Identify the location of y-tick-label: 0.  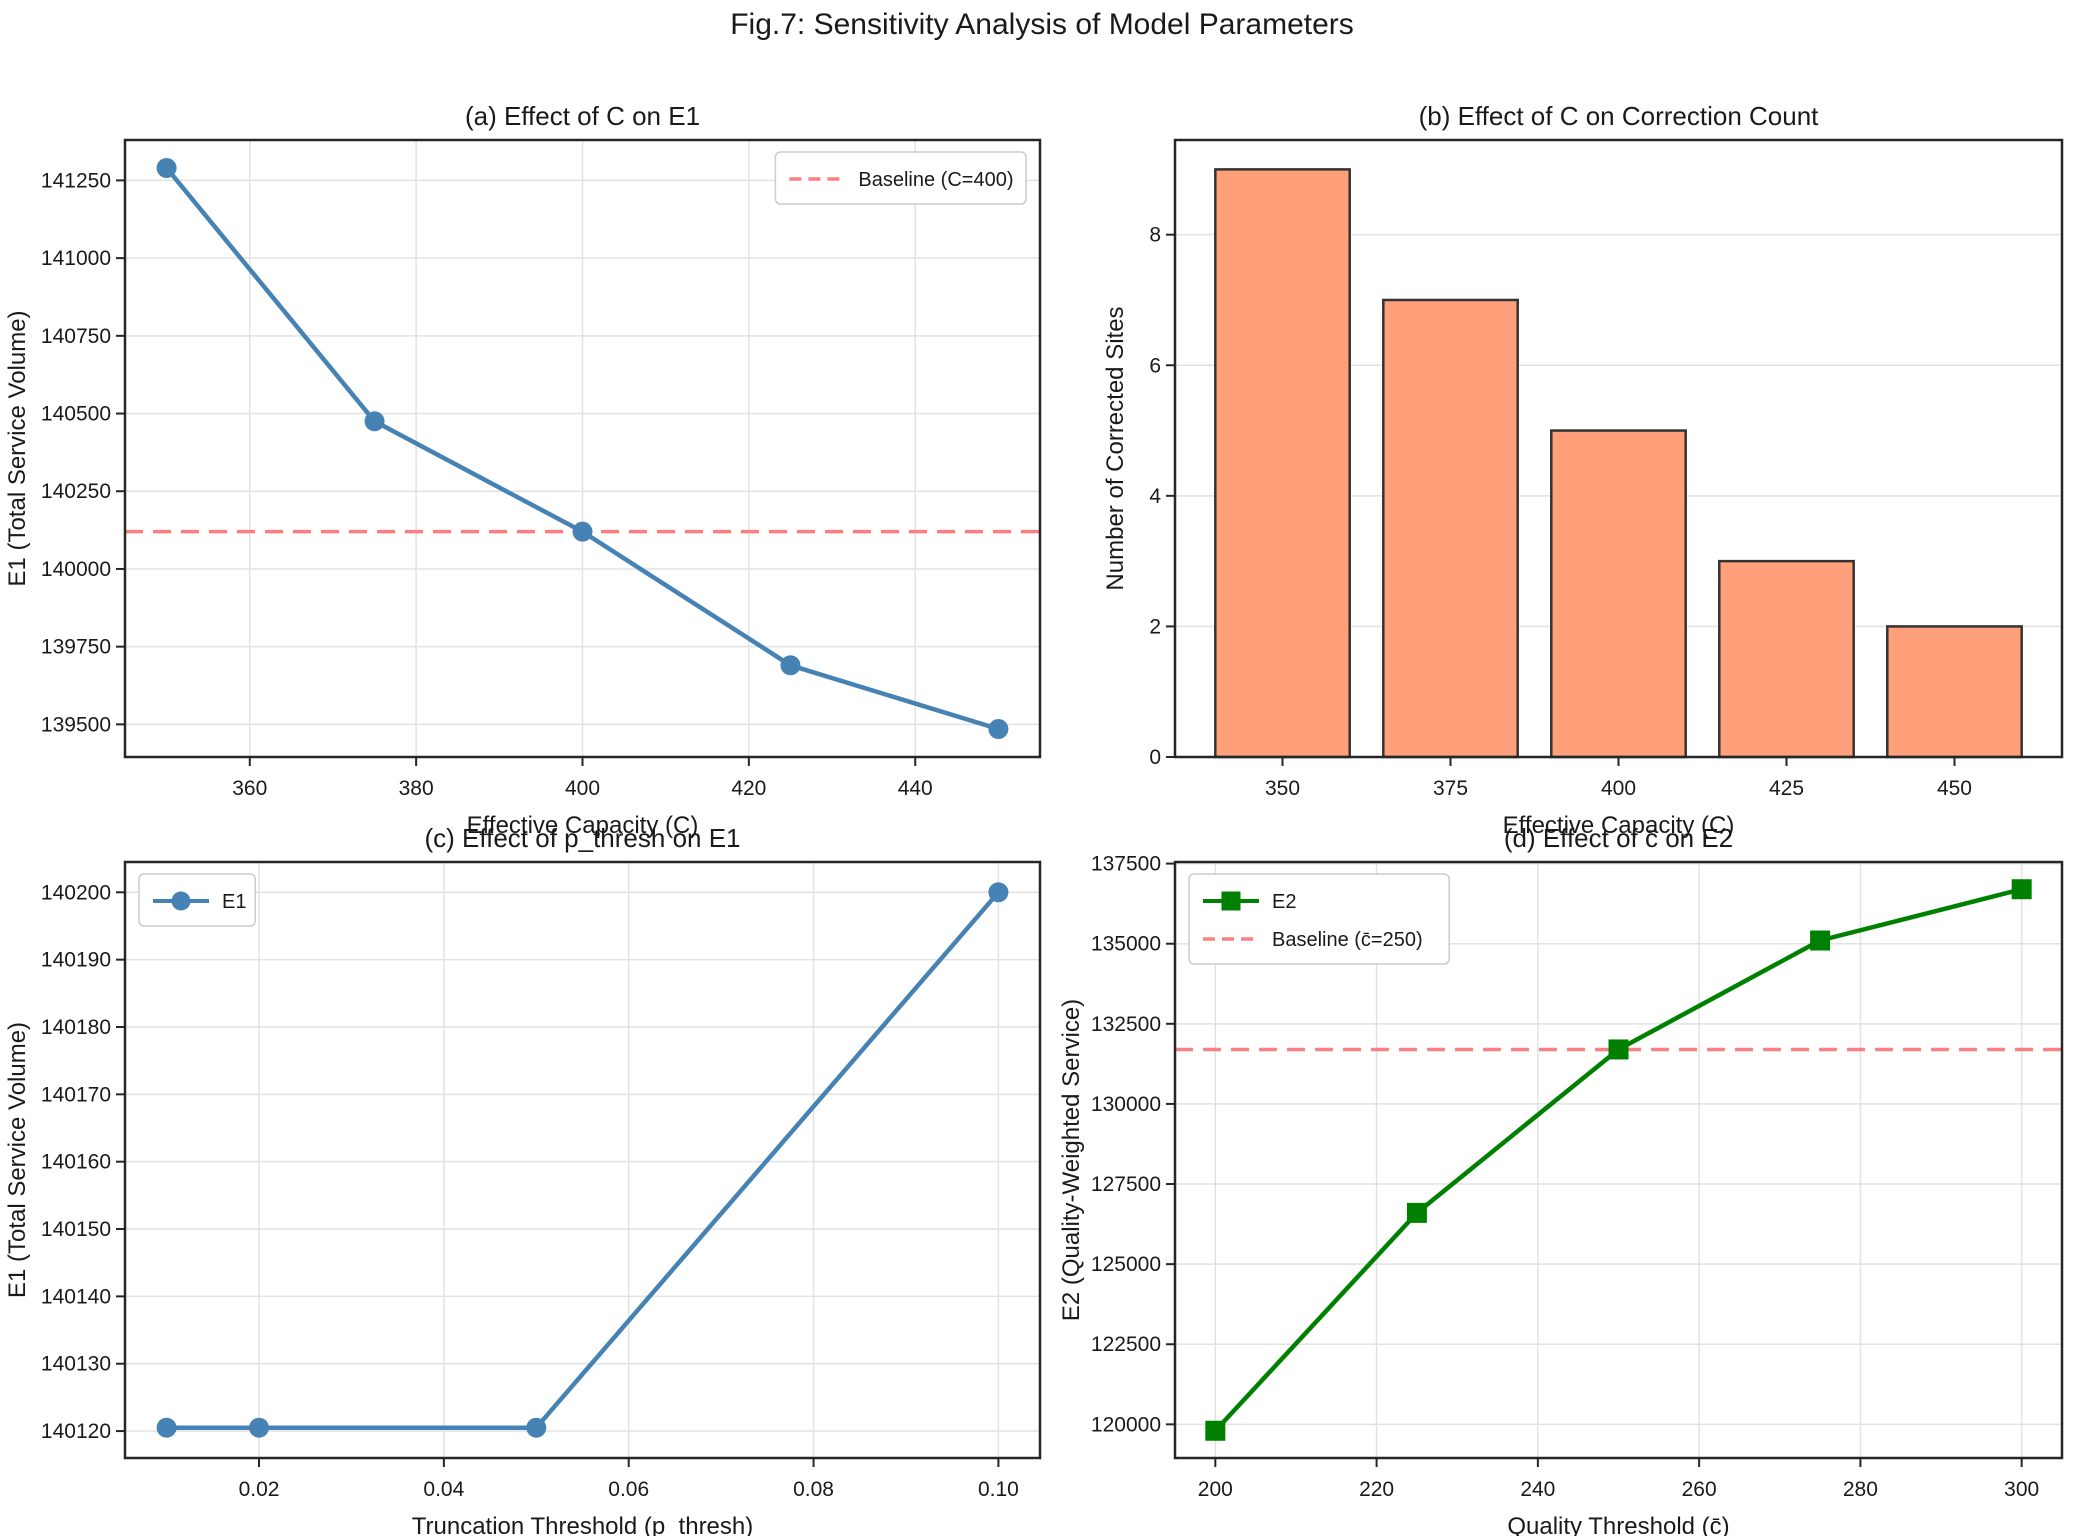
(1155, 757).